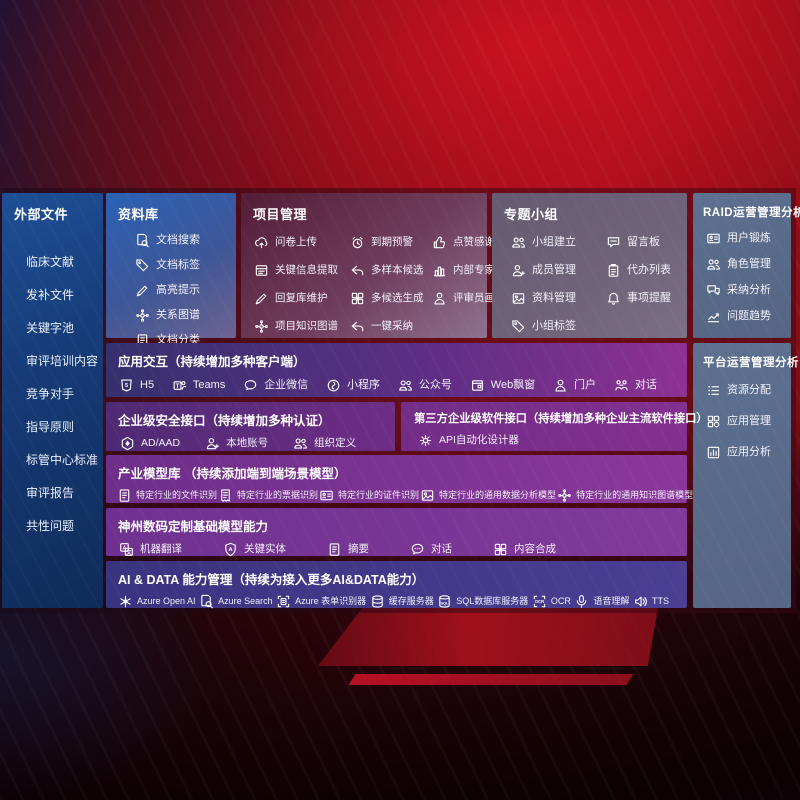 The image size is (800, 800). What do you see at coordinates (235, 601) in the screenshot?
I see `service-item: Azure Search` at bounding box center [235, 601].